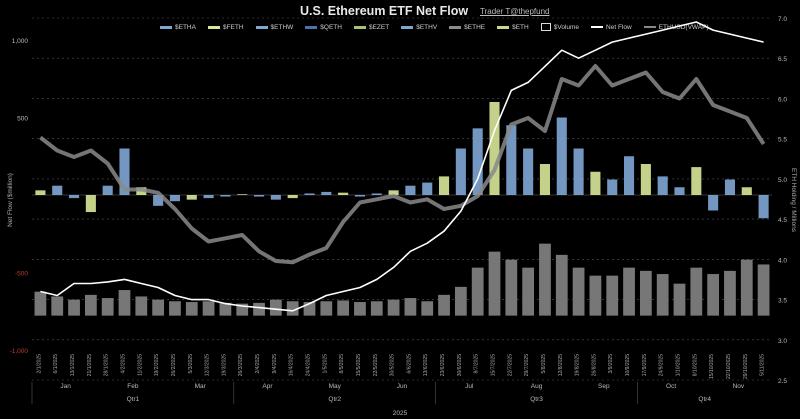  I want to click on date-tick-label: 1/10/2025, so click(679, 365).